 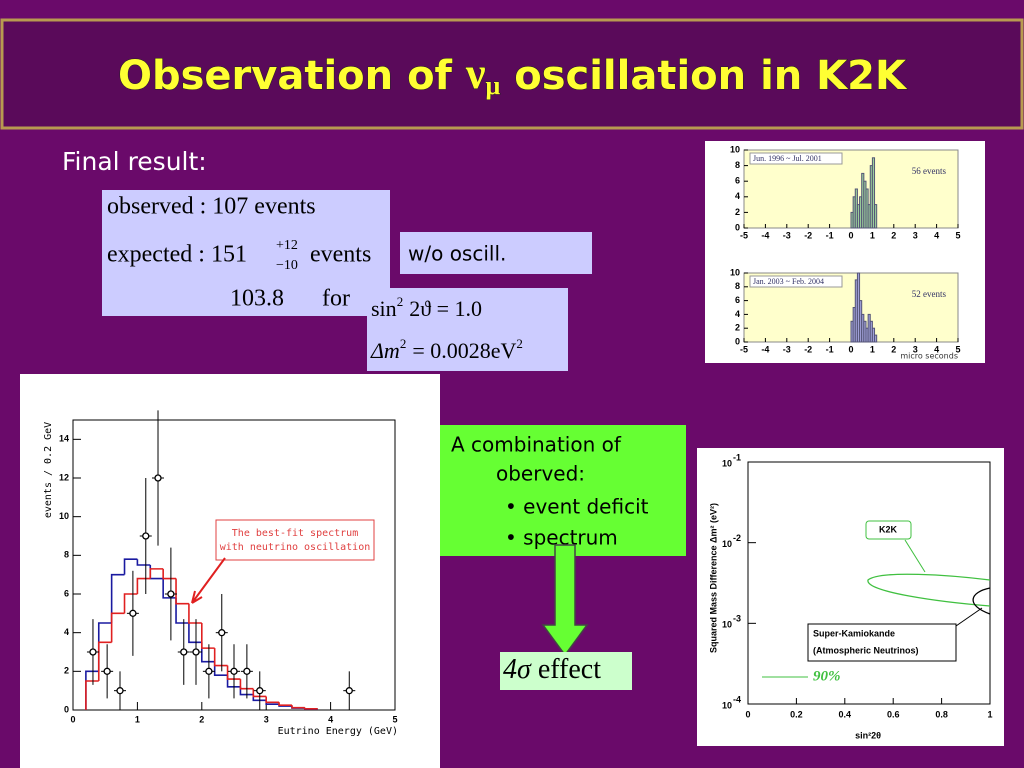 I want to click on y-label: Squared Mass Difference Δm² (eV²), so click(x=713, y=578).